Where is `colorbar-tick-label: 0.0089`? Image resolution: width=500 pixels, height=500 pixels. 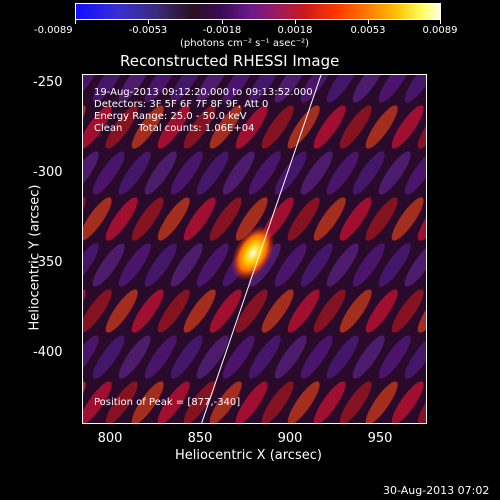 colorbar-tick-label: 0.0089 is located at coordinates (440, 30).